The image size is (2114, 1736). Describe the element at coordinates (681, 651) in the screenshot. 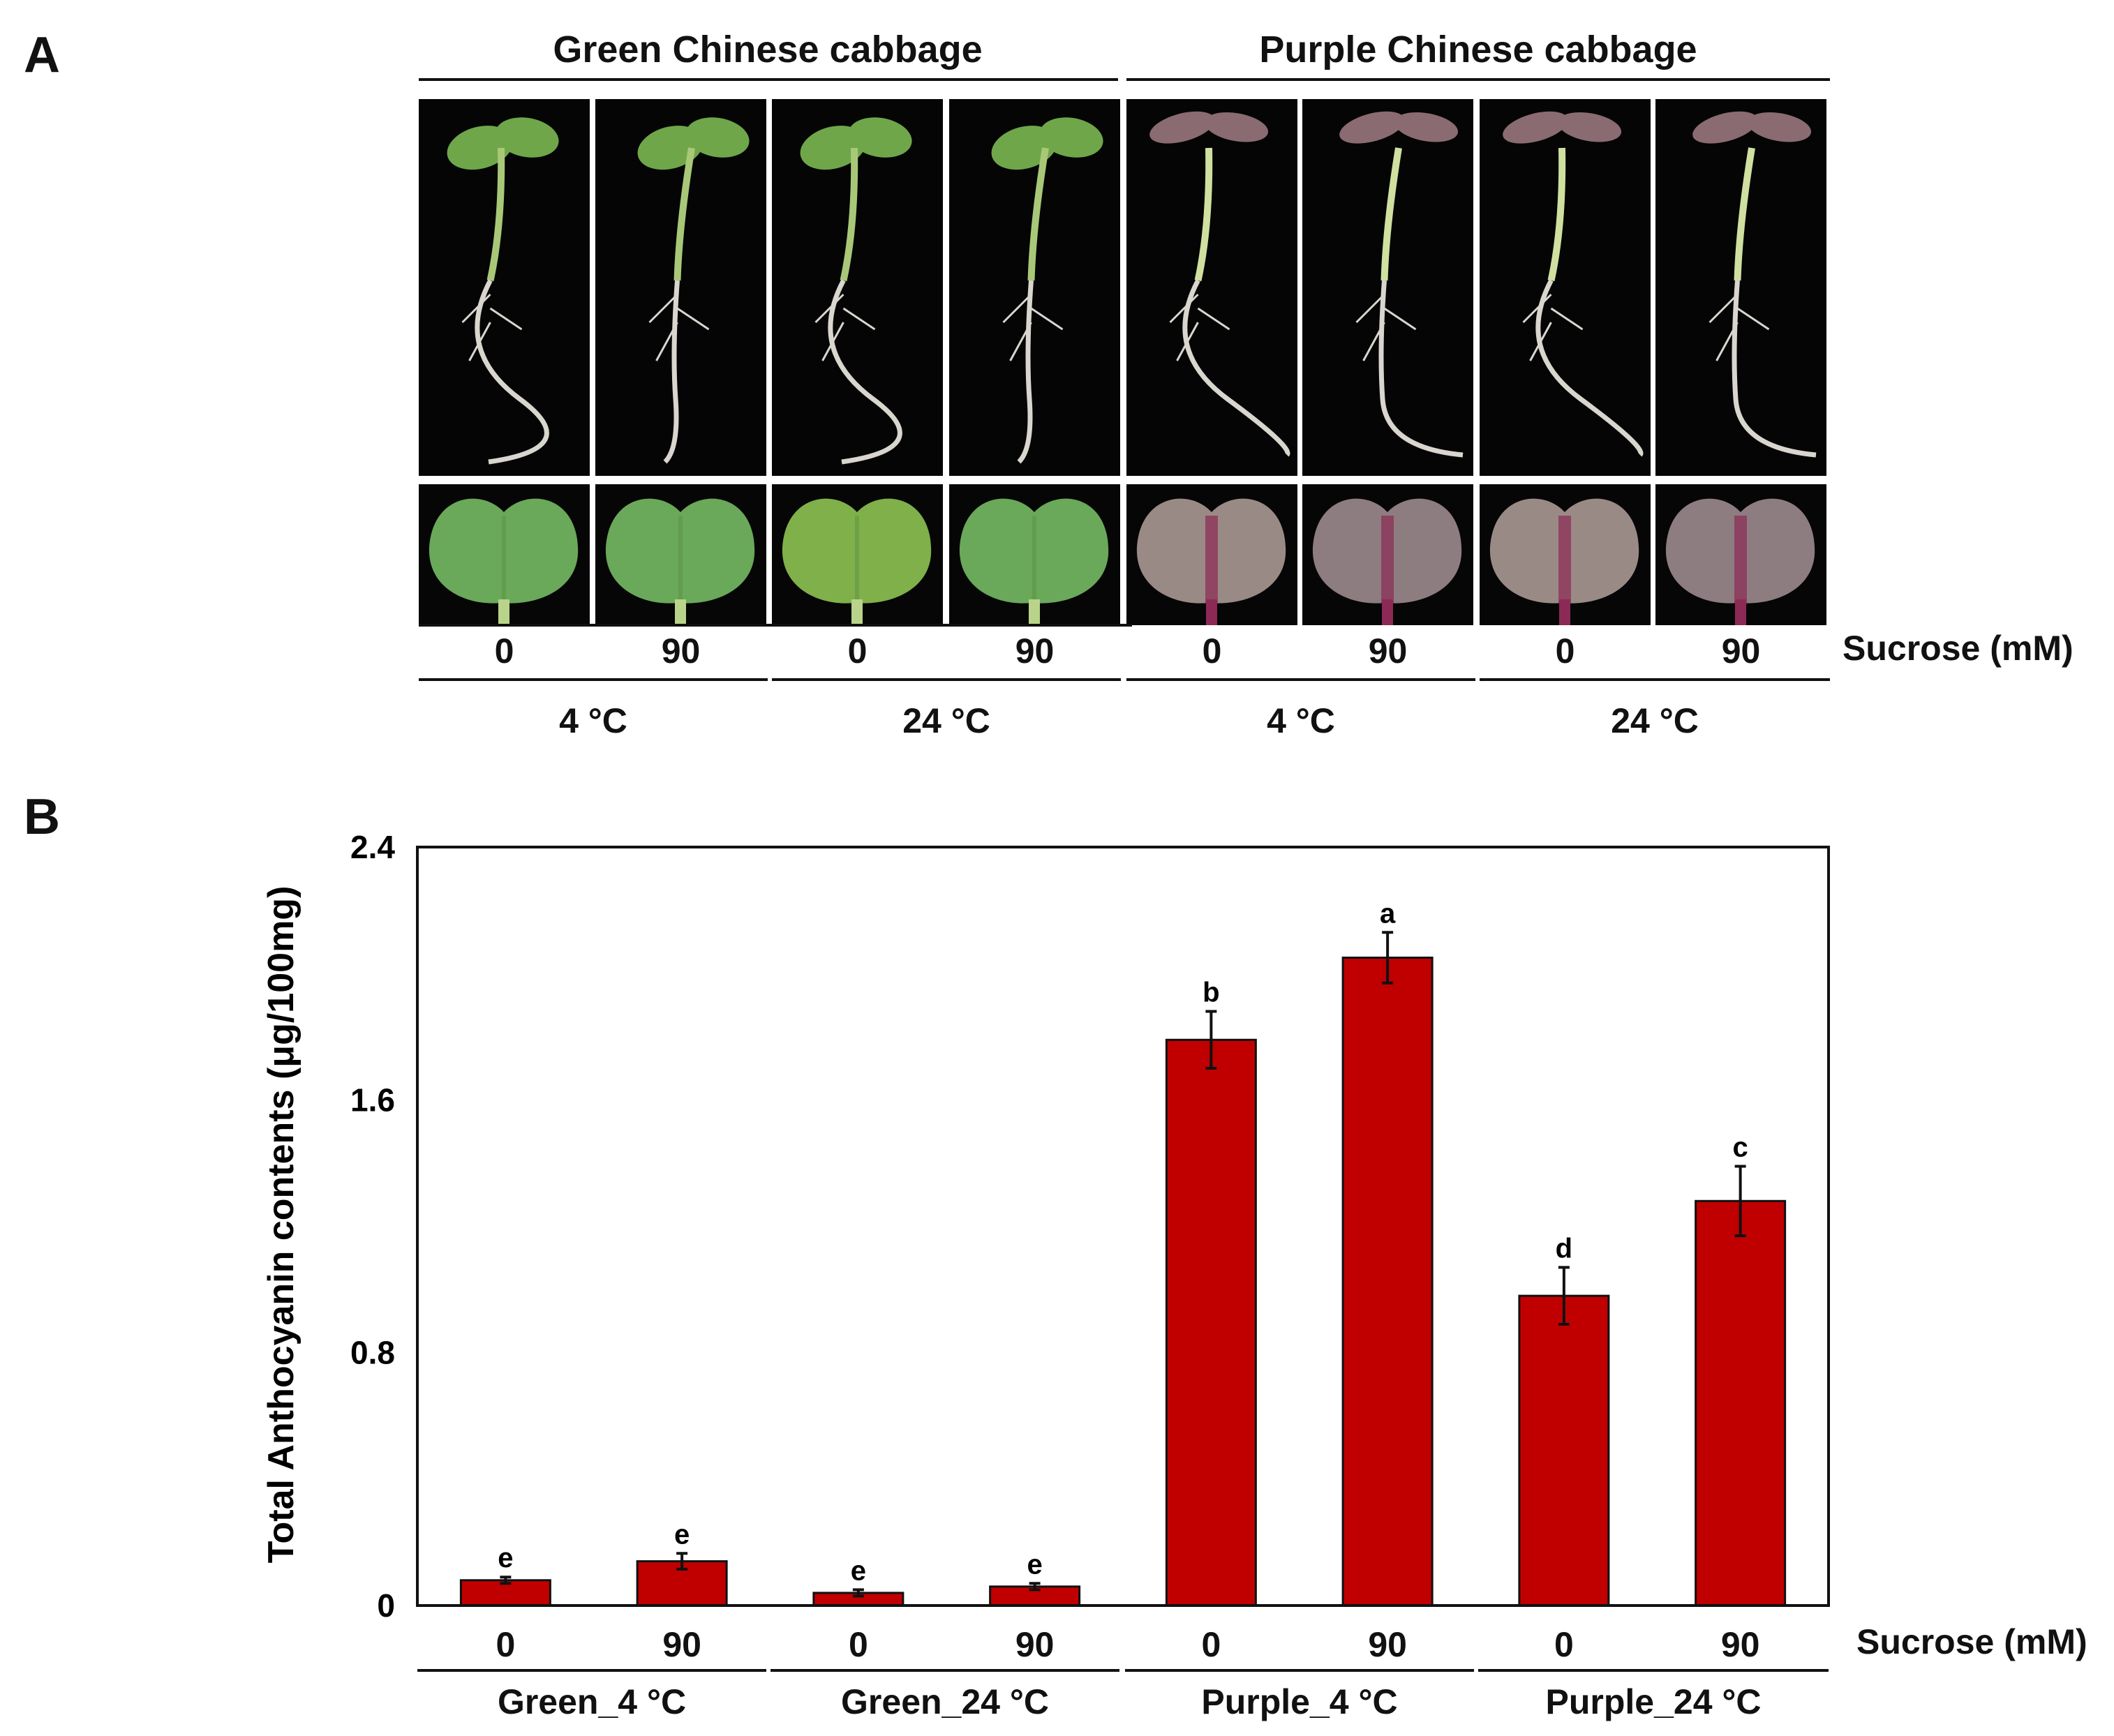

I see `sucrose-value-a-2: 90` at that location.